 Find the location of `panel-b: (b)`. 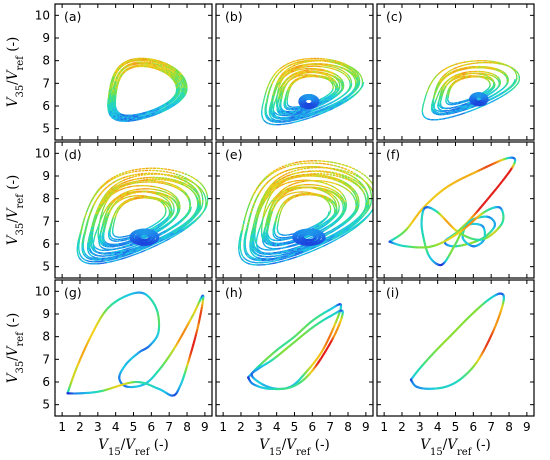

panel-b: (b) is located at coordinates (294, 72).